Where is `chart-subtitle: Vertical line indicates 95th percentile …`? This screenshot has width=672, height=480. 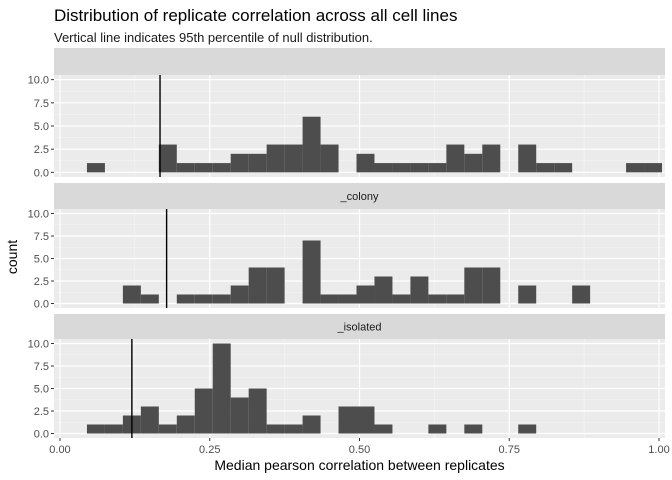
chart-subtitle: Vertical line indicates 95th percentile … is located at coordinates (213, 37).